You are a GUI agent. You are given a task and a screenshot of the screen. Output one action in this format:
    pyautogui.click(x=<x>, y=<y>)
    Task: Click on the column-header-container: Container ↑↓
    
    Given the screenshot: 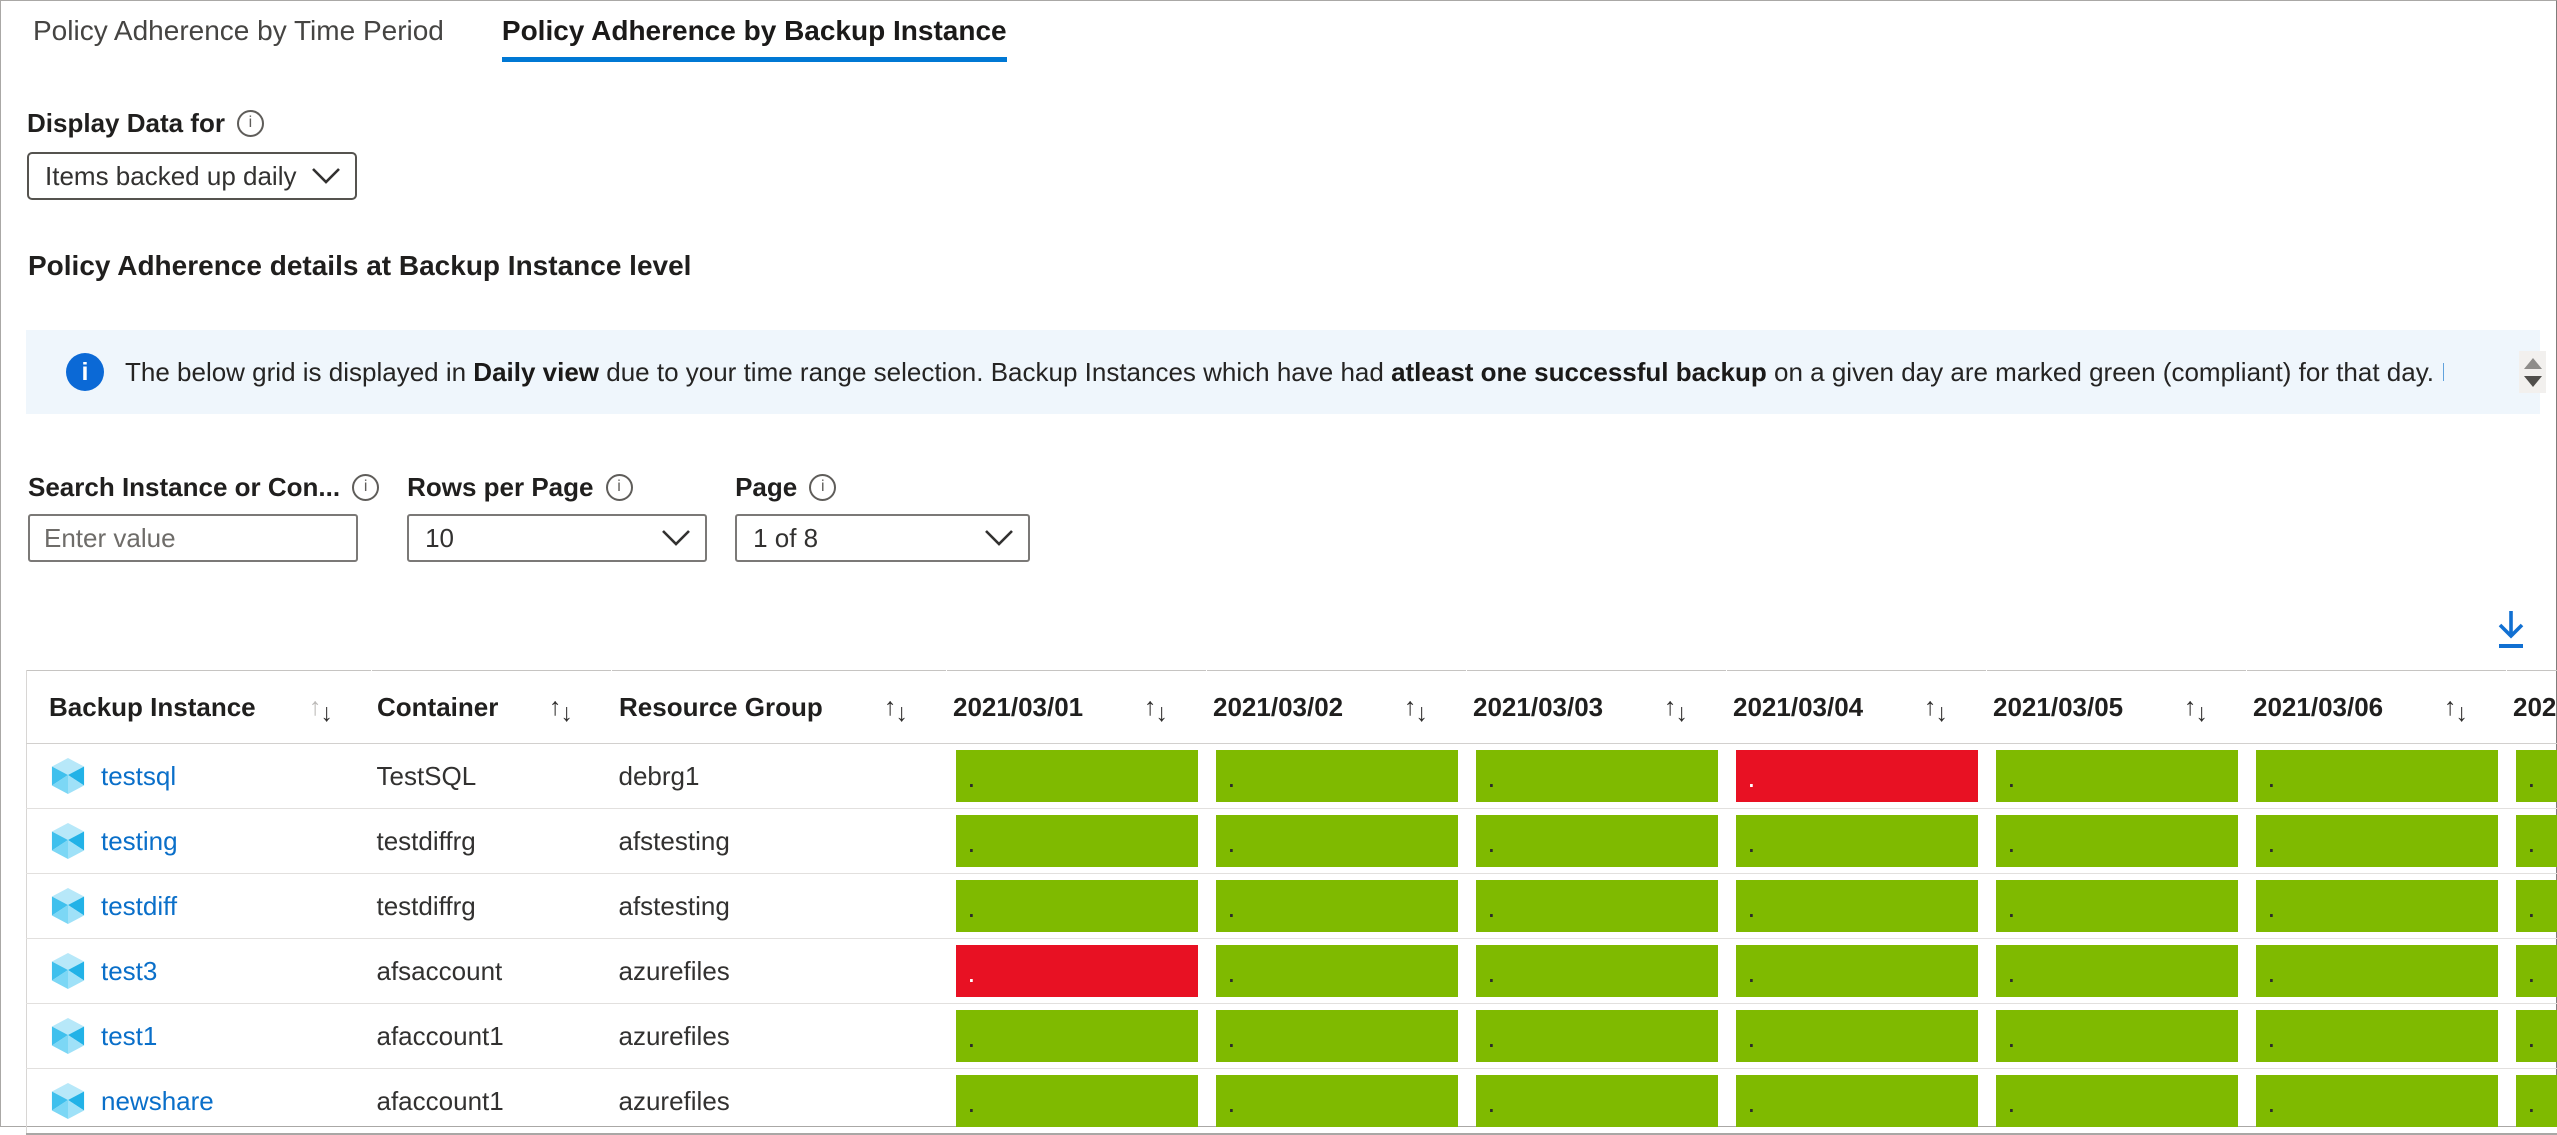 What is the action you would take?
    pyautogui.click(x=492, y=707)
    